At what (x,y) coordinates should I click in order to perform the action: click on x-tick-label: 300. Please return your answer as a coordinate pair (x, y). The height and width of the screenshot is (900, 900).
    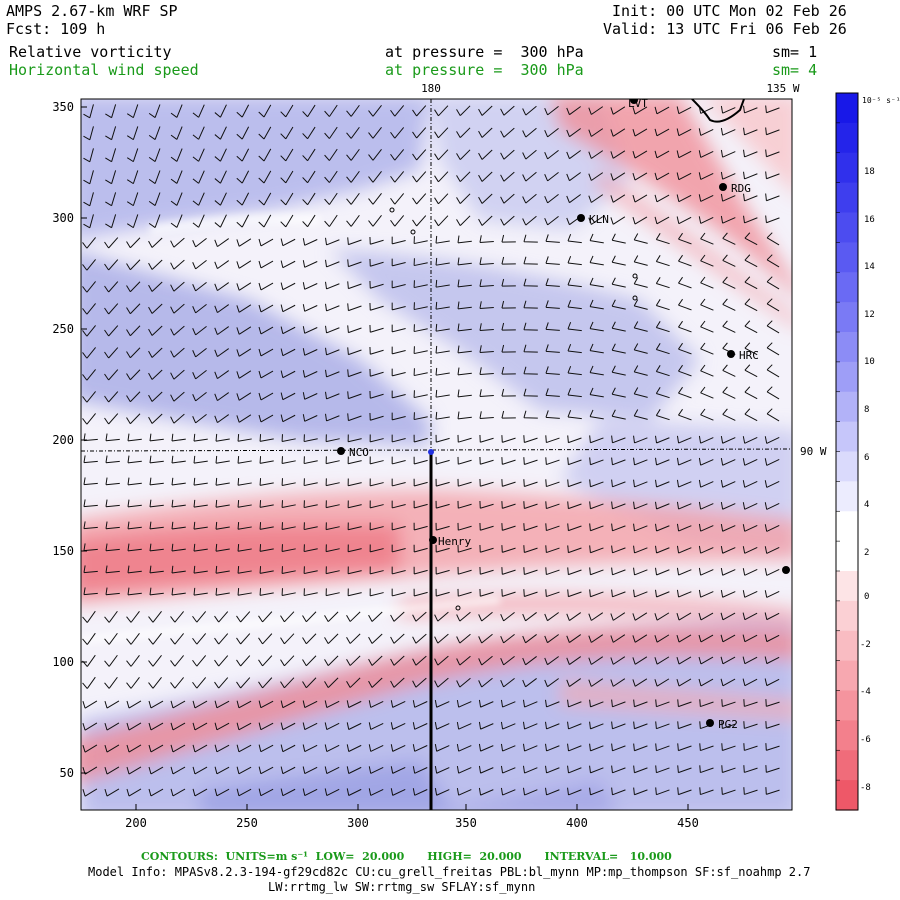
    Looking at the image, I should click on (358, 823).